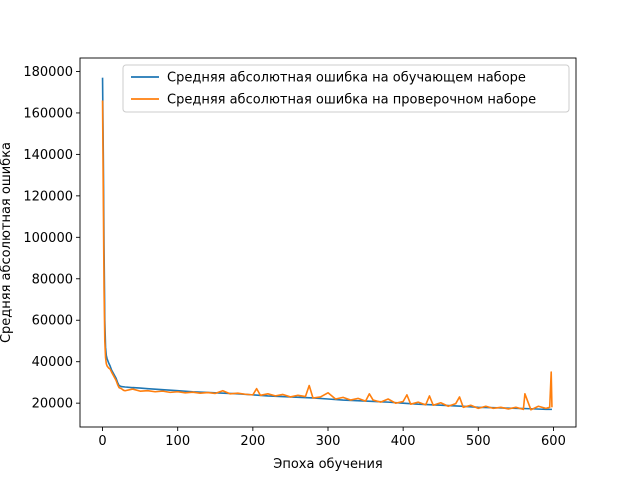  I want to click on y-tick-label: 140000, so click(48, 155).